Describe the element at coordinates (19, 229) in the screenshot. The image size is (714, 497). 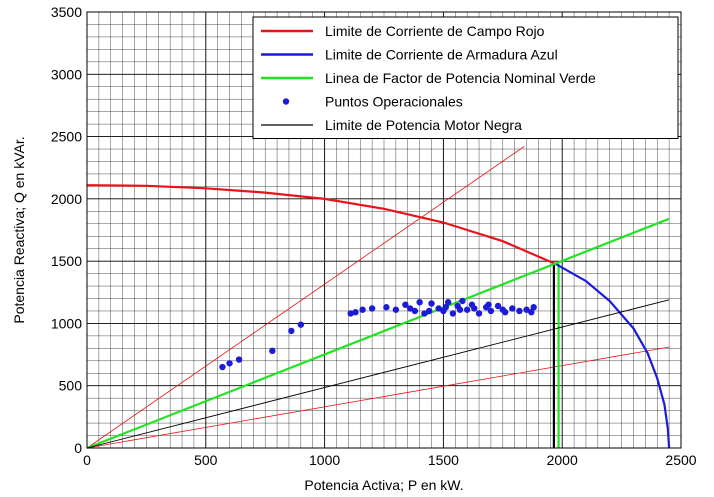
I see `y-axis-label: Potencia Reactiva; Q en kVAr.` at that location.